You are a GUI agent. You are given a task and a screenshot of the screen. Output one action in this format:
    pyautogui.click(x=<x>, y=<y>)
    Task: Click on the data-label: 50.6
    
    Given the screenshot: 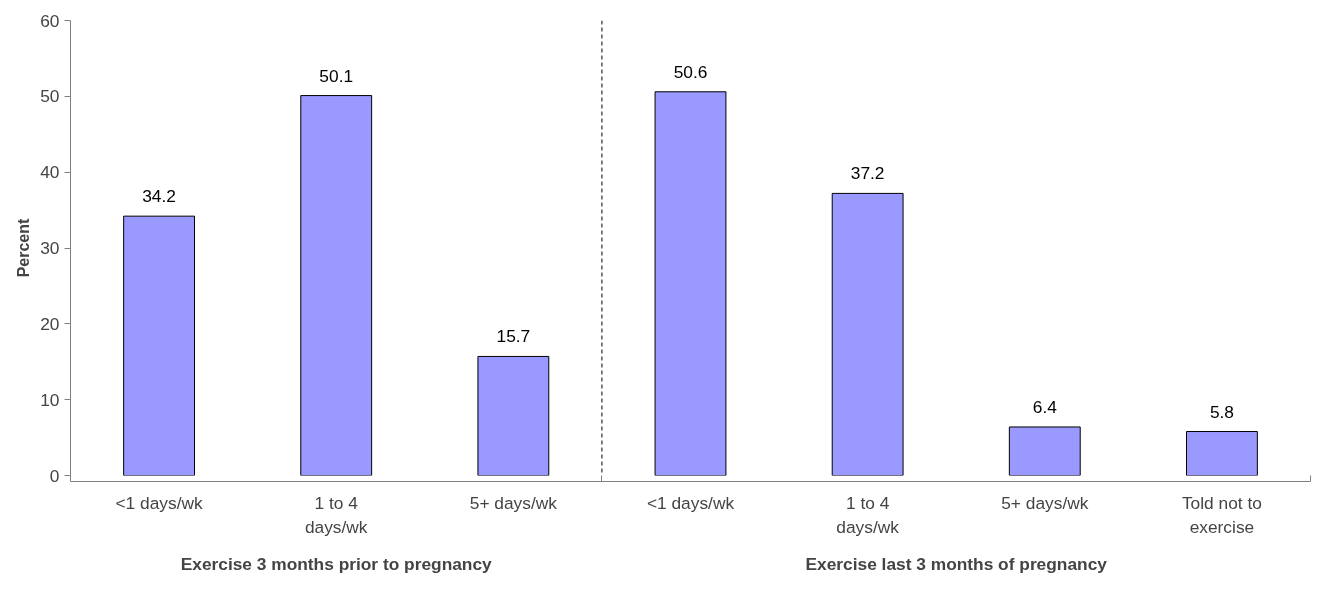 What is the action you would take?
    pyautogui.click(x=690, y=71)
    